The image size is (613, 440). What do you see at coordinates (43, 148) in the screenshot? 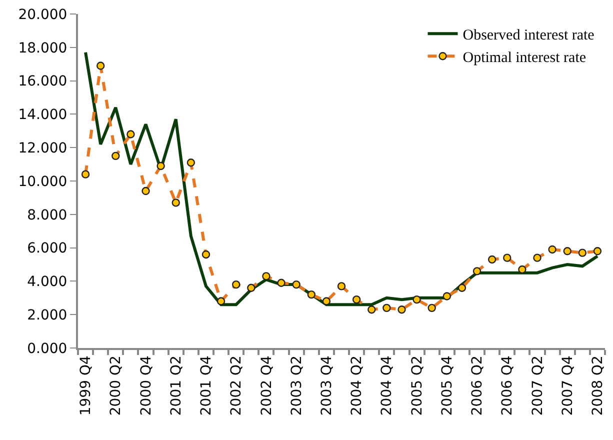
I see `y-tick-label: 12.000` at bounding box center [43, 148].